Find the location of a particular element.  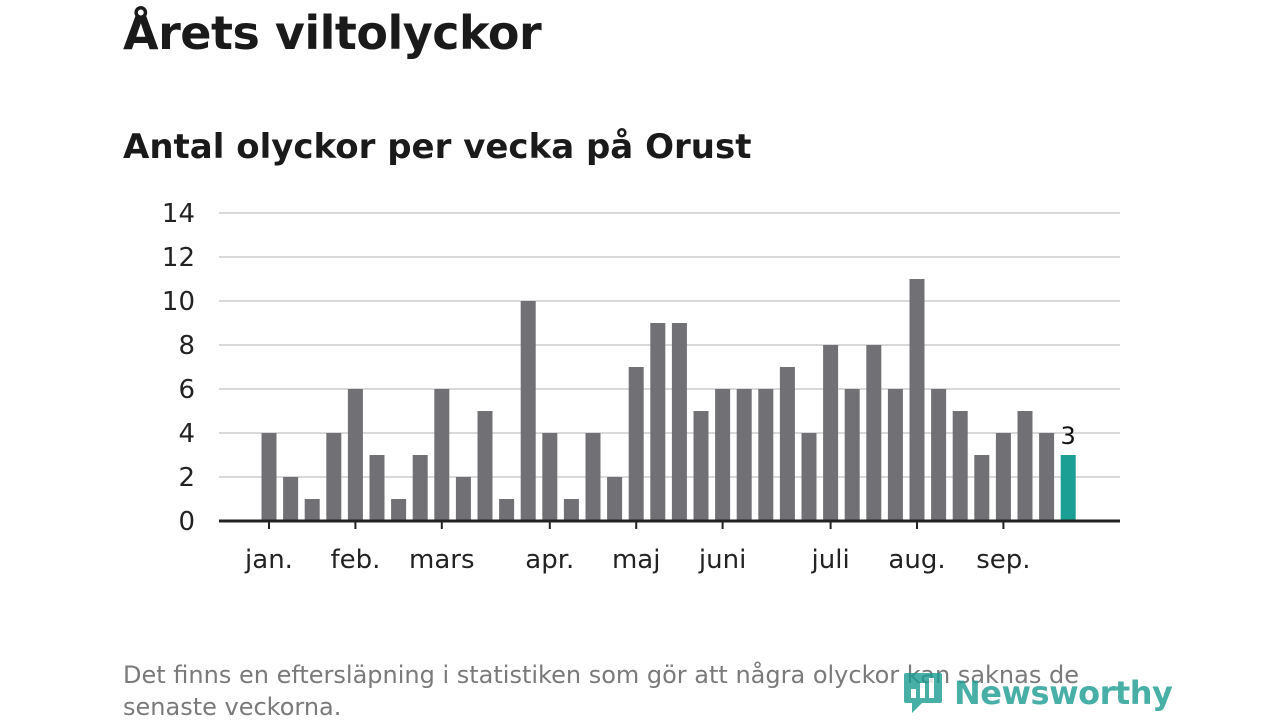

x-tick-label: juli is located at coordinates (830, 560).